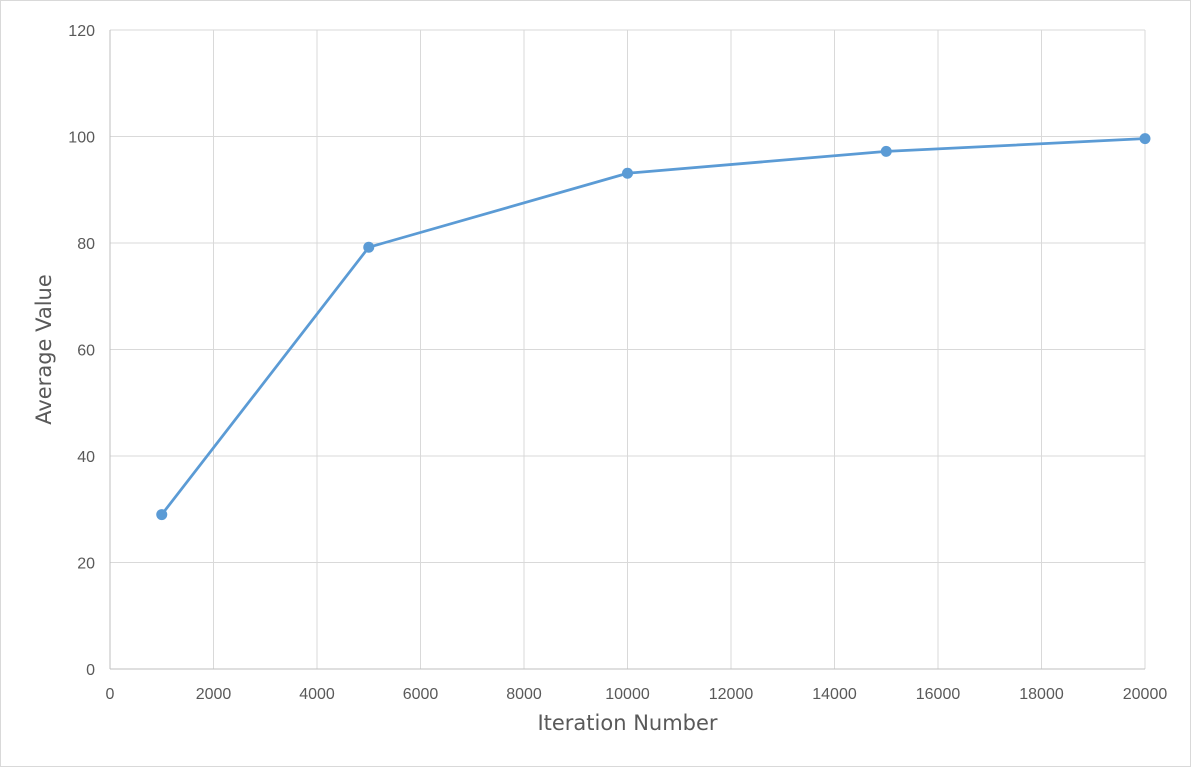 The width and height of the screenshot is (1191, 767). I want to click on y-tick-label: 100, so click(81, 138).